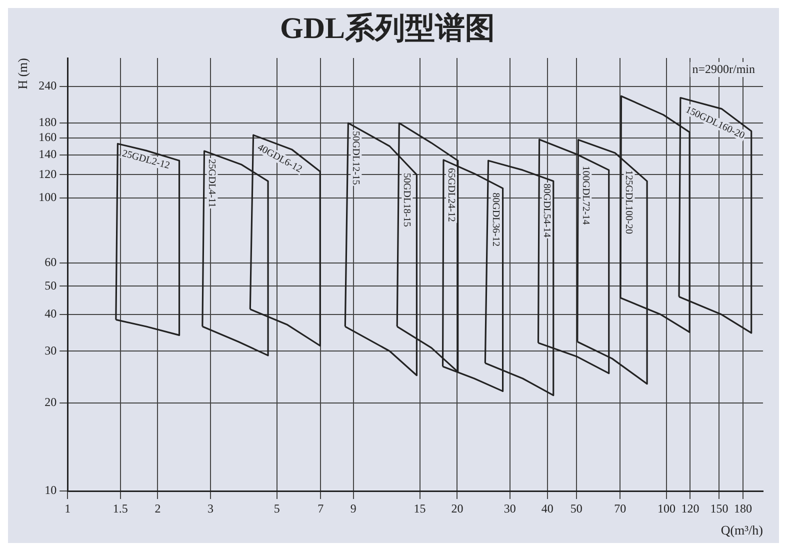 This screenshot has height=551, width=787. Describe the element at coordinates (212, 183) in the screenshot. I see `text: 25GDL4-11` at that location.